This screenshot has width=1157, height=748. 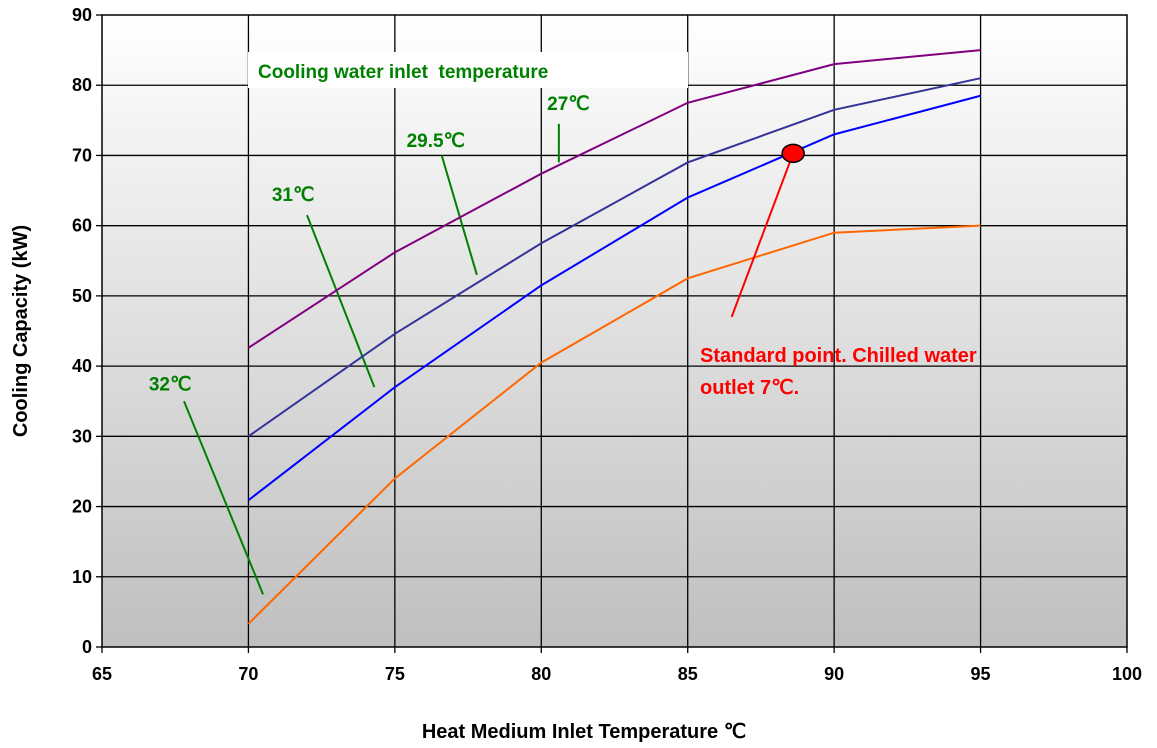 I want to click on x-tick-label: 90, so click(x=834, y=674).